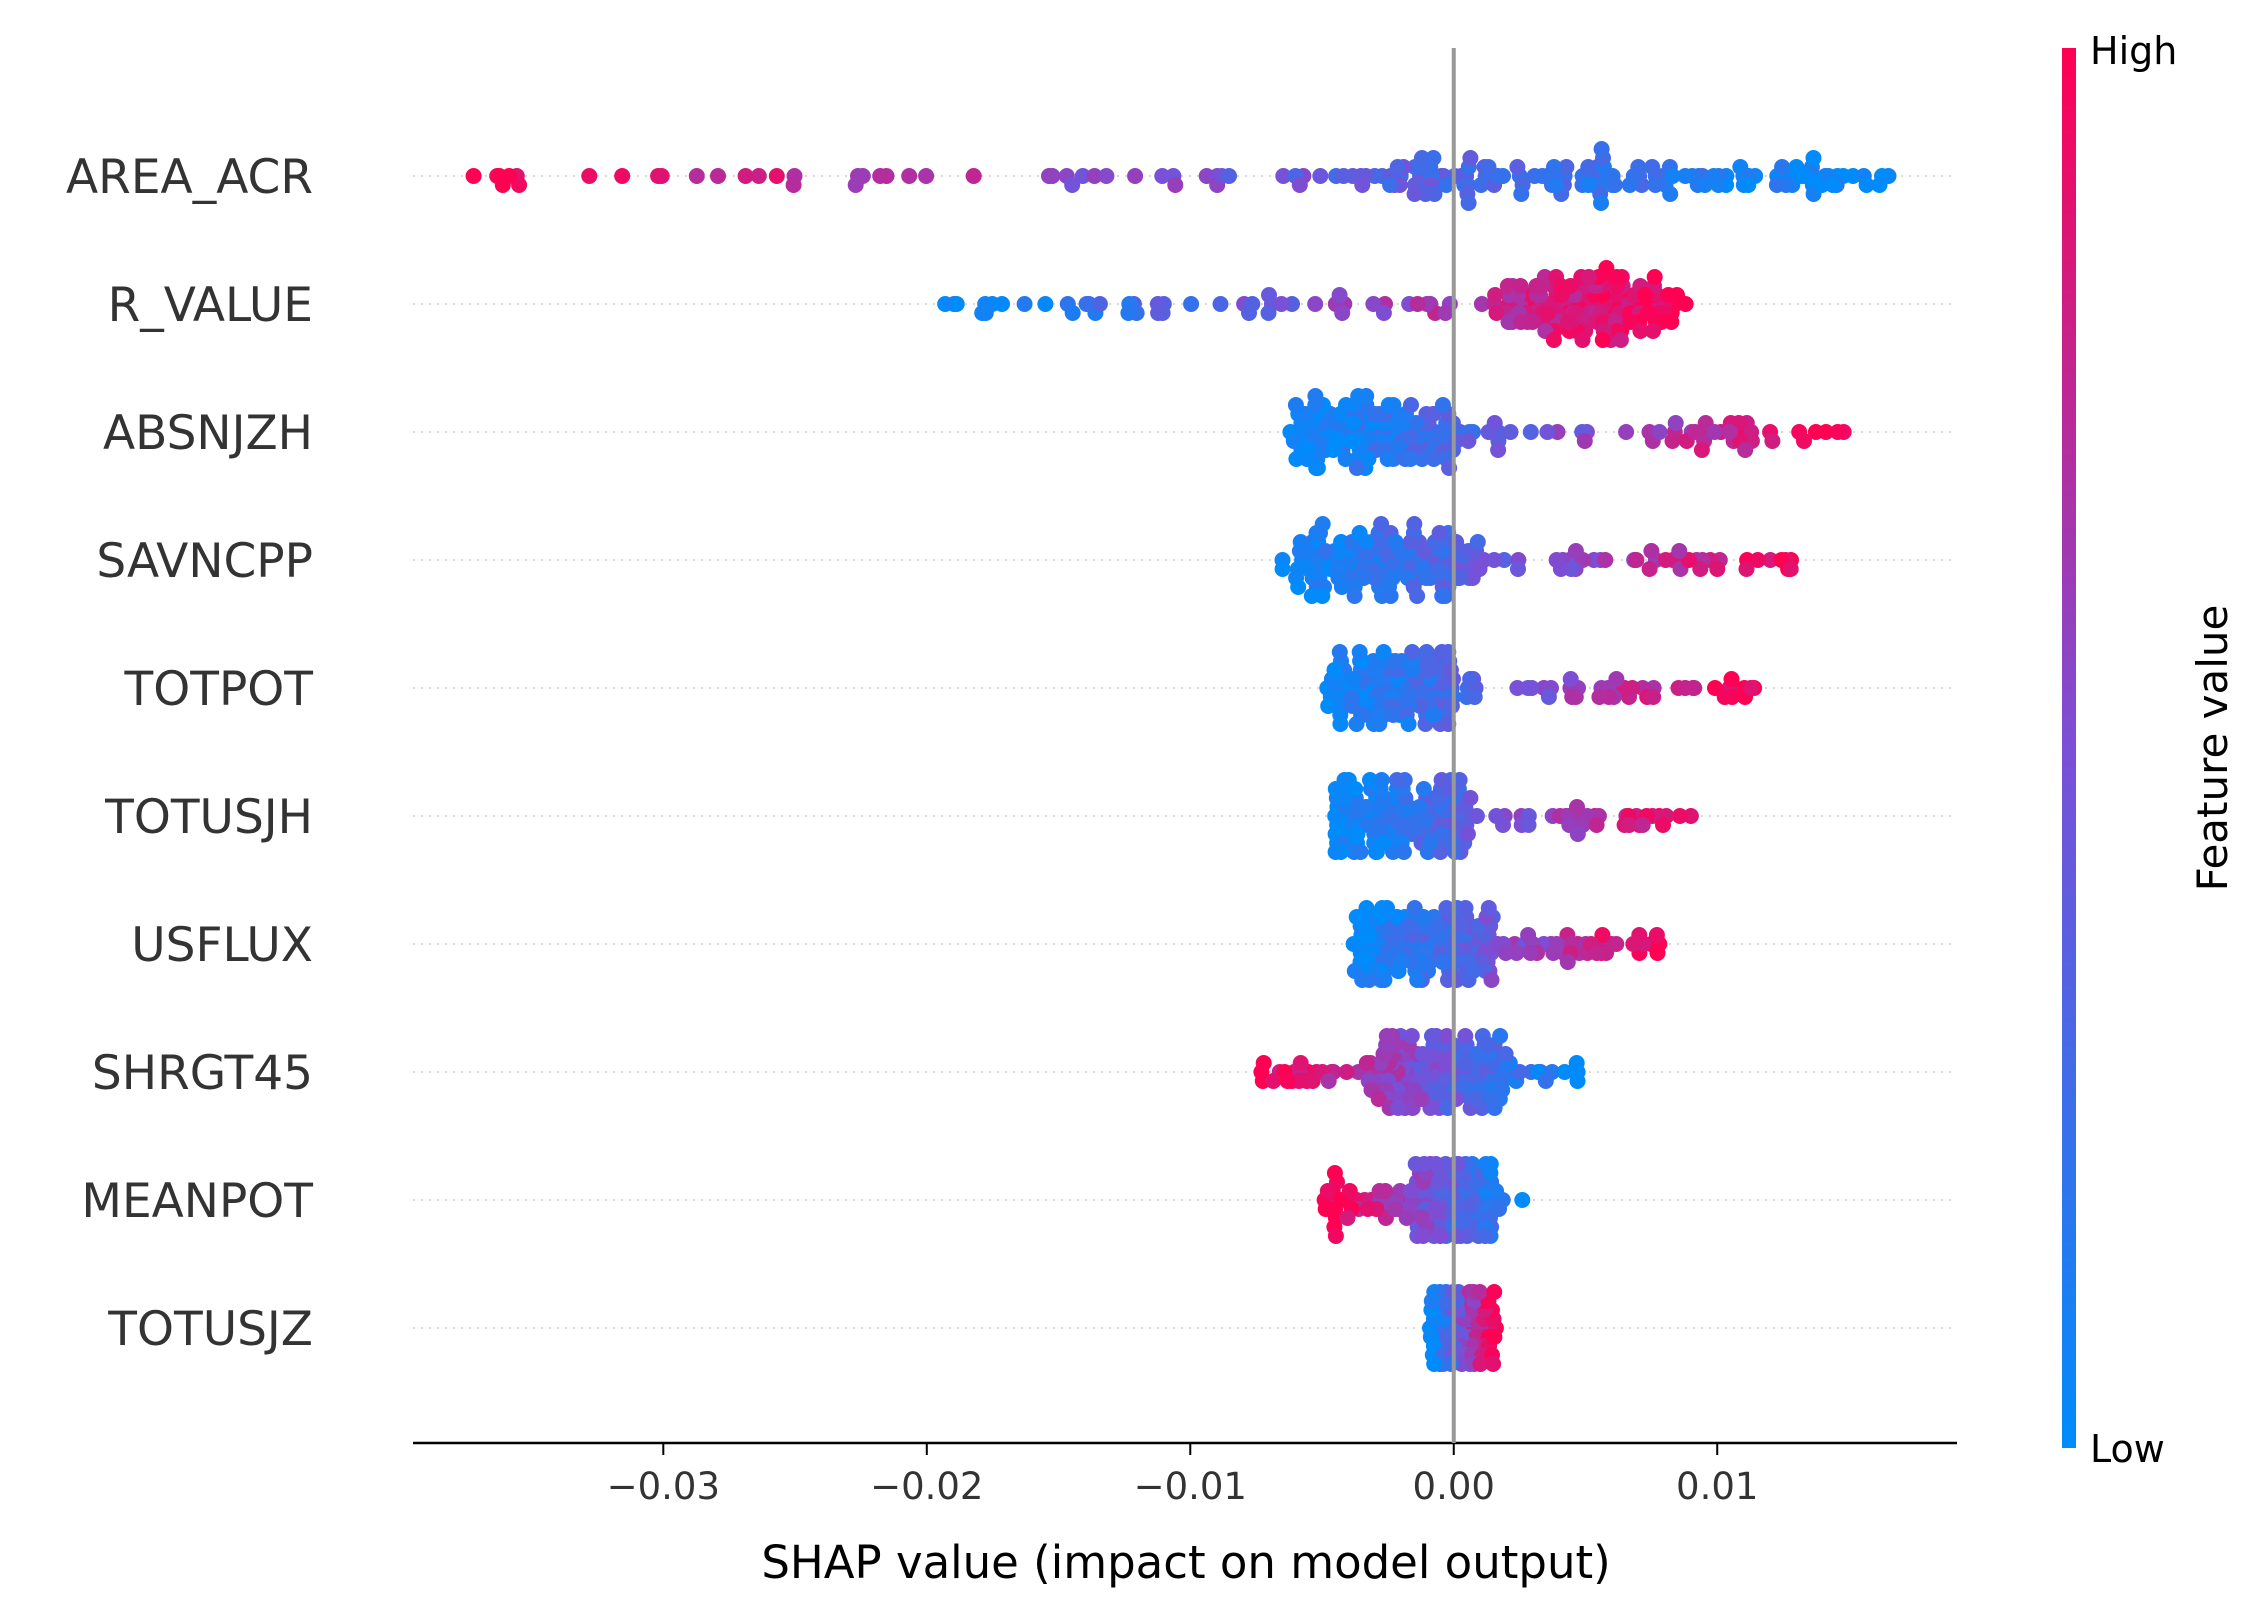 The image size is (2266, 1617). Describe the element at coordinates (2212, 748) in the screenshot. I see `colorbar-title: Feature value` at that location.